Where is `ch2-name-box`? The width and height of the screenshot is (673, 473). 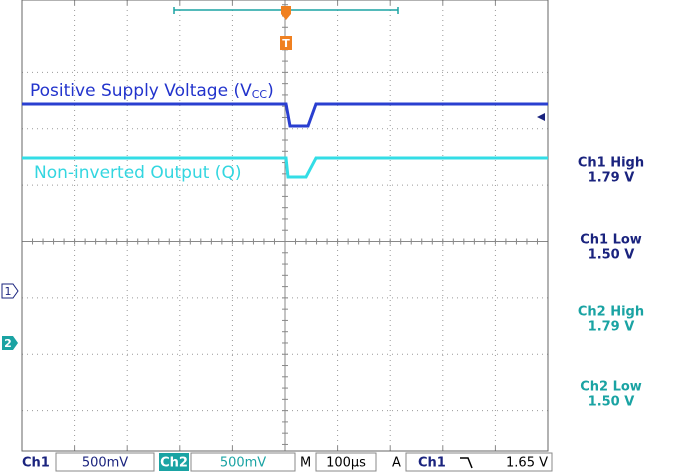 ch2-name-box is located at coordinates (174, 462).